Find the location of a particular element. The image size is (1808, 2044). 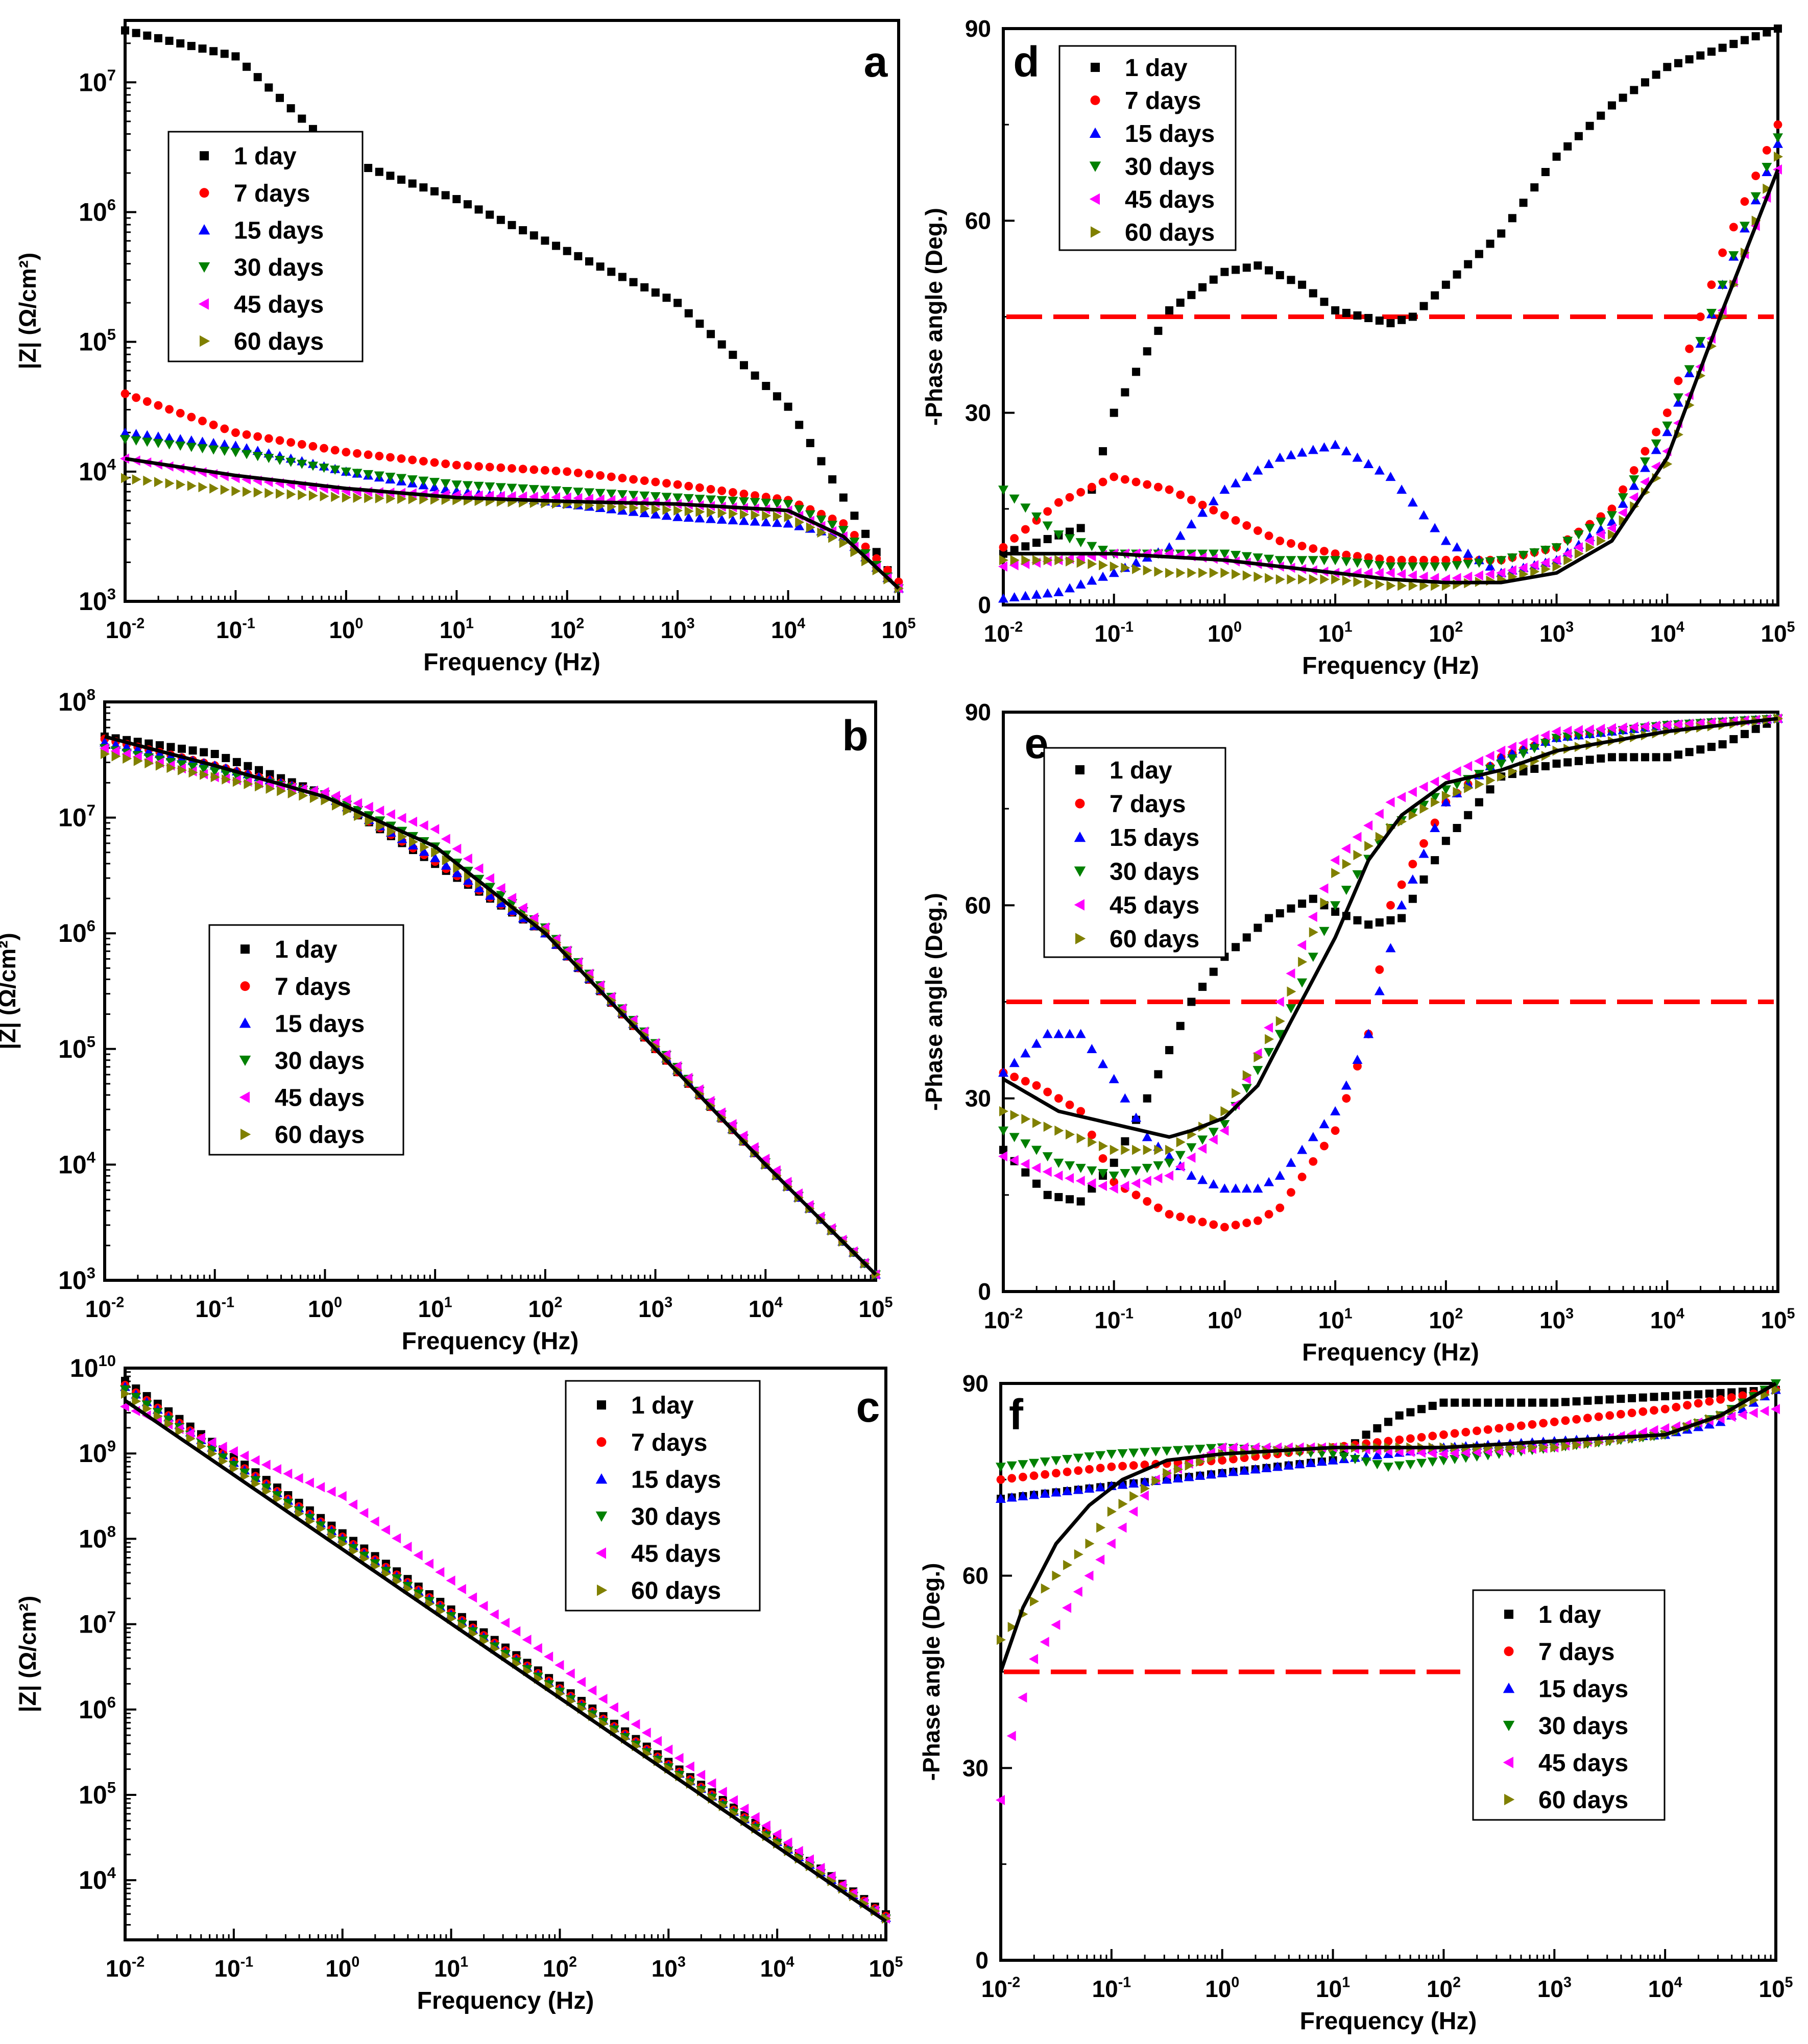

legend-label: 60 days is located at coordinates (279, 342).